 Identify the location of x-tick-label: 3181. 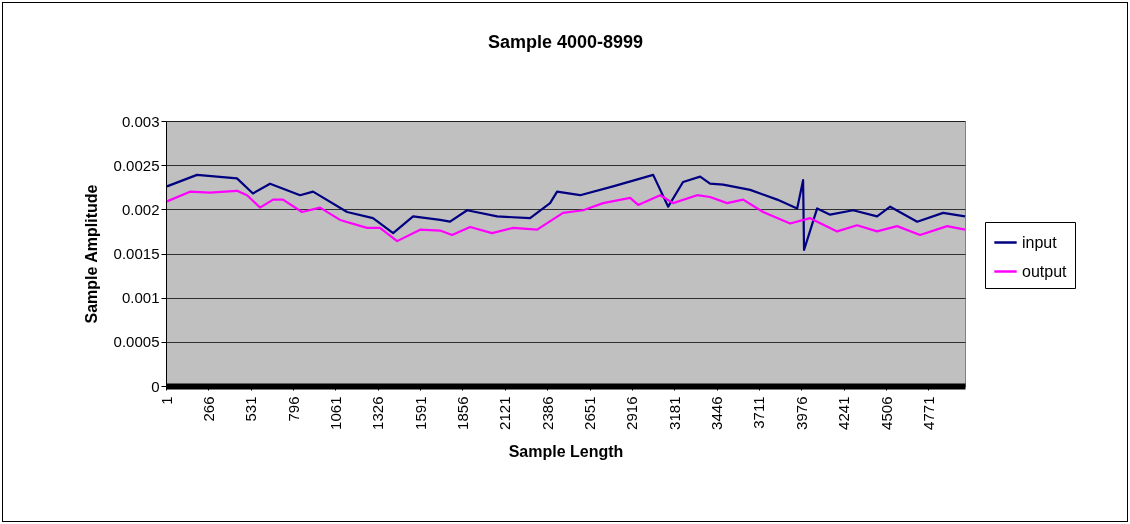
(674, 413).